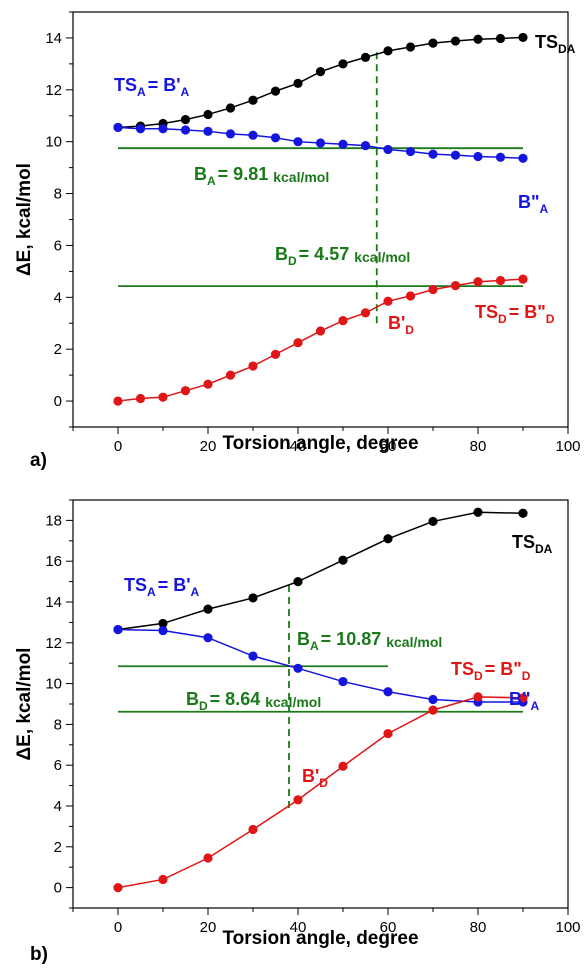  I want to click on annotation-label: TSD = B"D, so click(515, 314).